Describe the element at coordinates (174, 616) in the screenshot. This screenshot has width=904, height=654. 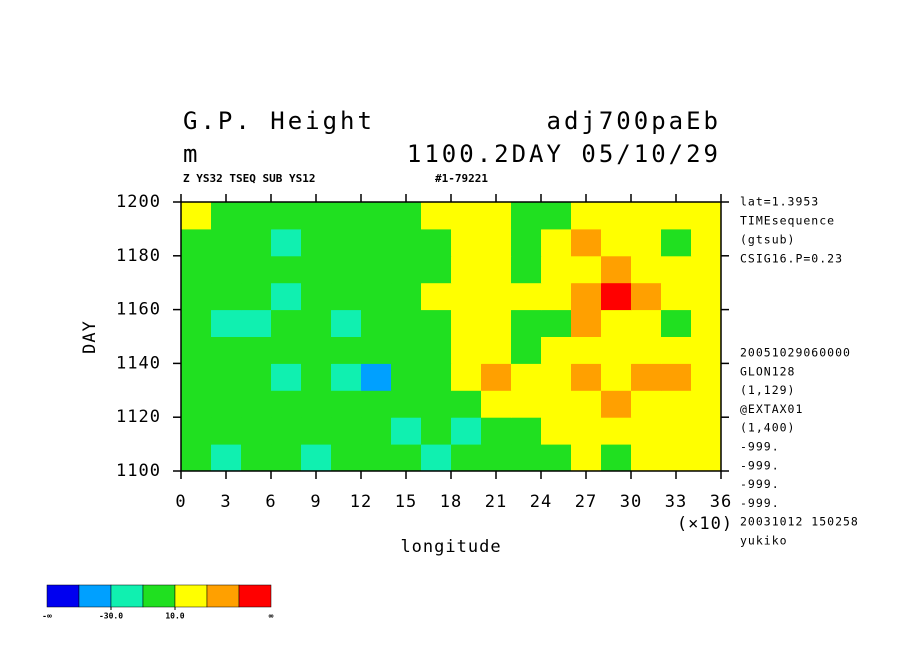
I see `colorbar-label: 10.0` at that location.